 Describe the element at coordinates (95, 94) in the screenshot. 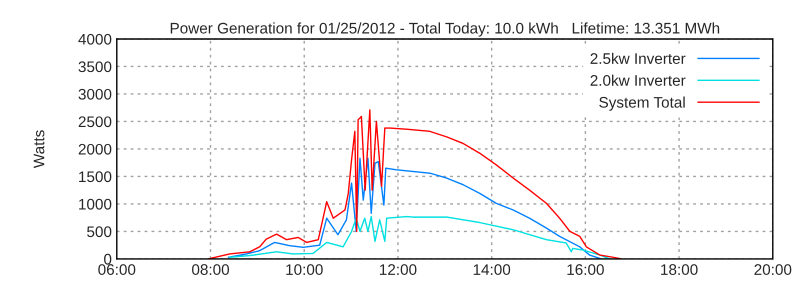

I see `y-tick-label: 3000` at that location.